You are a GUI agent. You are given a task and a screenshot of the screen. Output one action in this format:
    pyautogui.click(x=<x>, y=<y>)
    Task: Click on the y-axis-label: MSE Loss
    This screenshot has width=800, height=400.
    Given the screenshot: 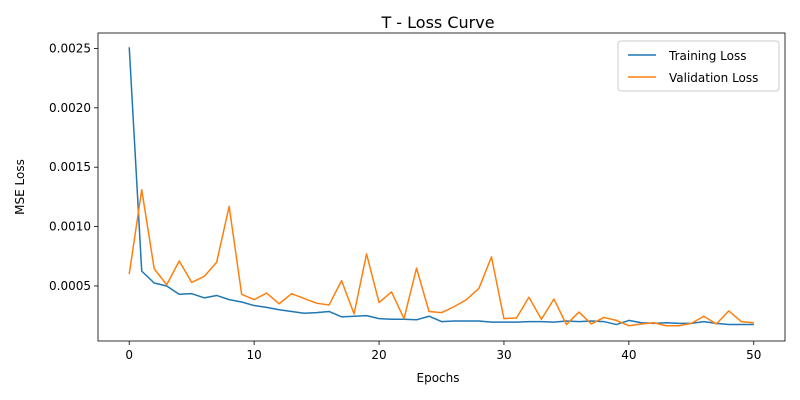 What is the action you would take?
    pyautogui.click(x=20, y=187)
    